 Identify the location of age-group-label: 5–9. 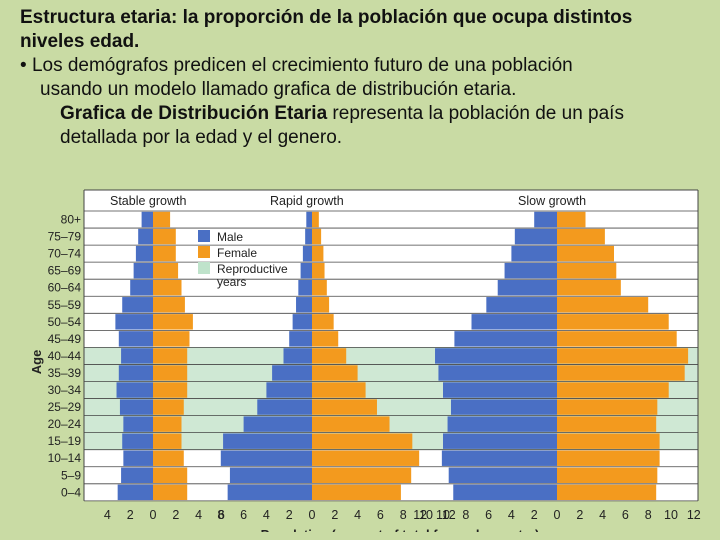
(71, 475).